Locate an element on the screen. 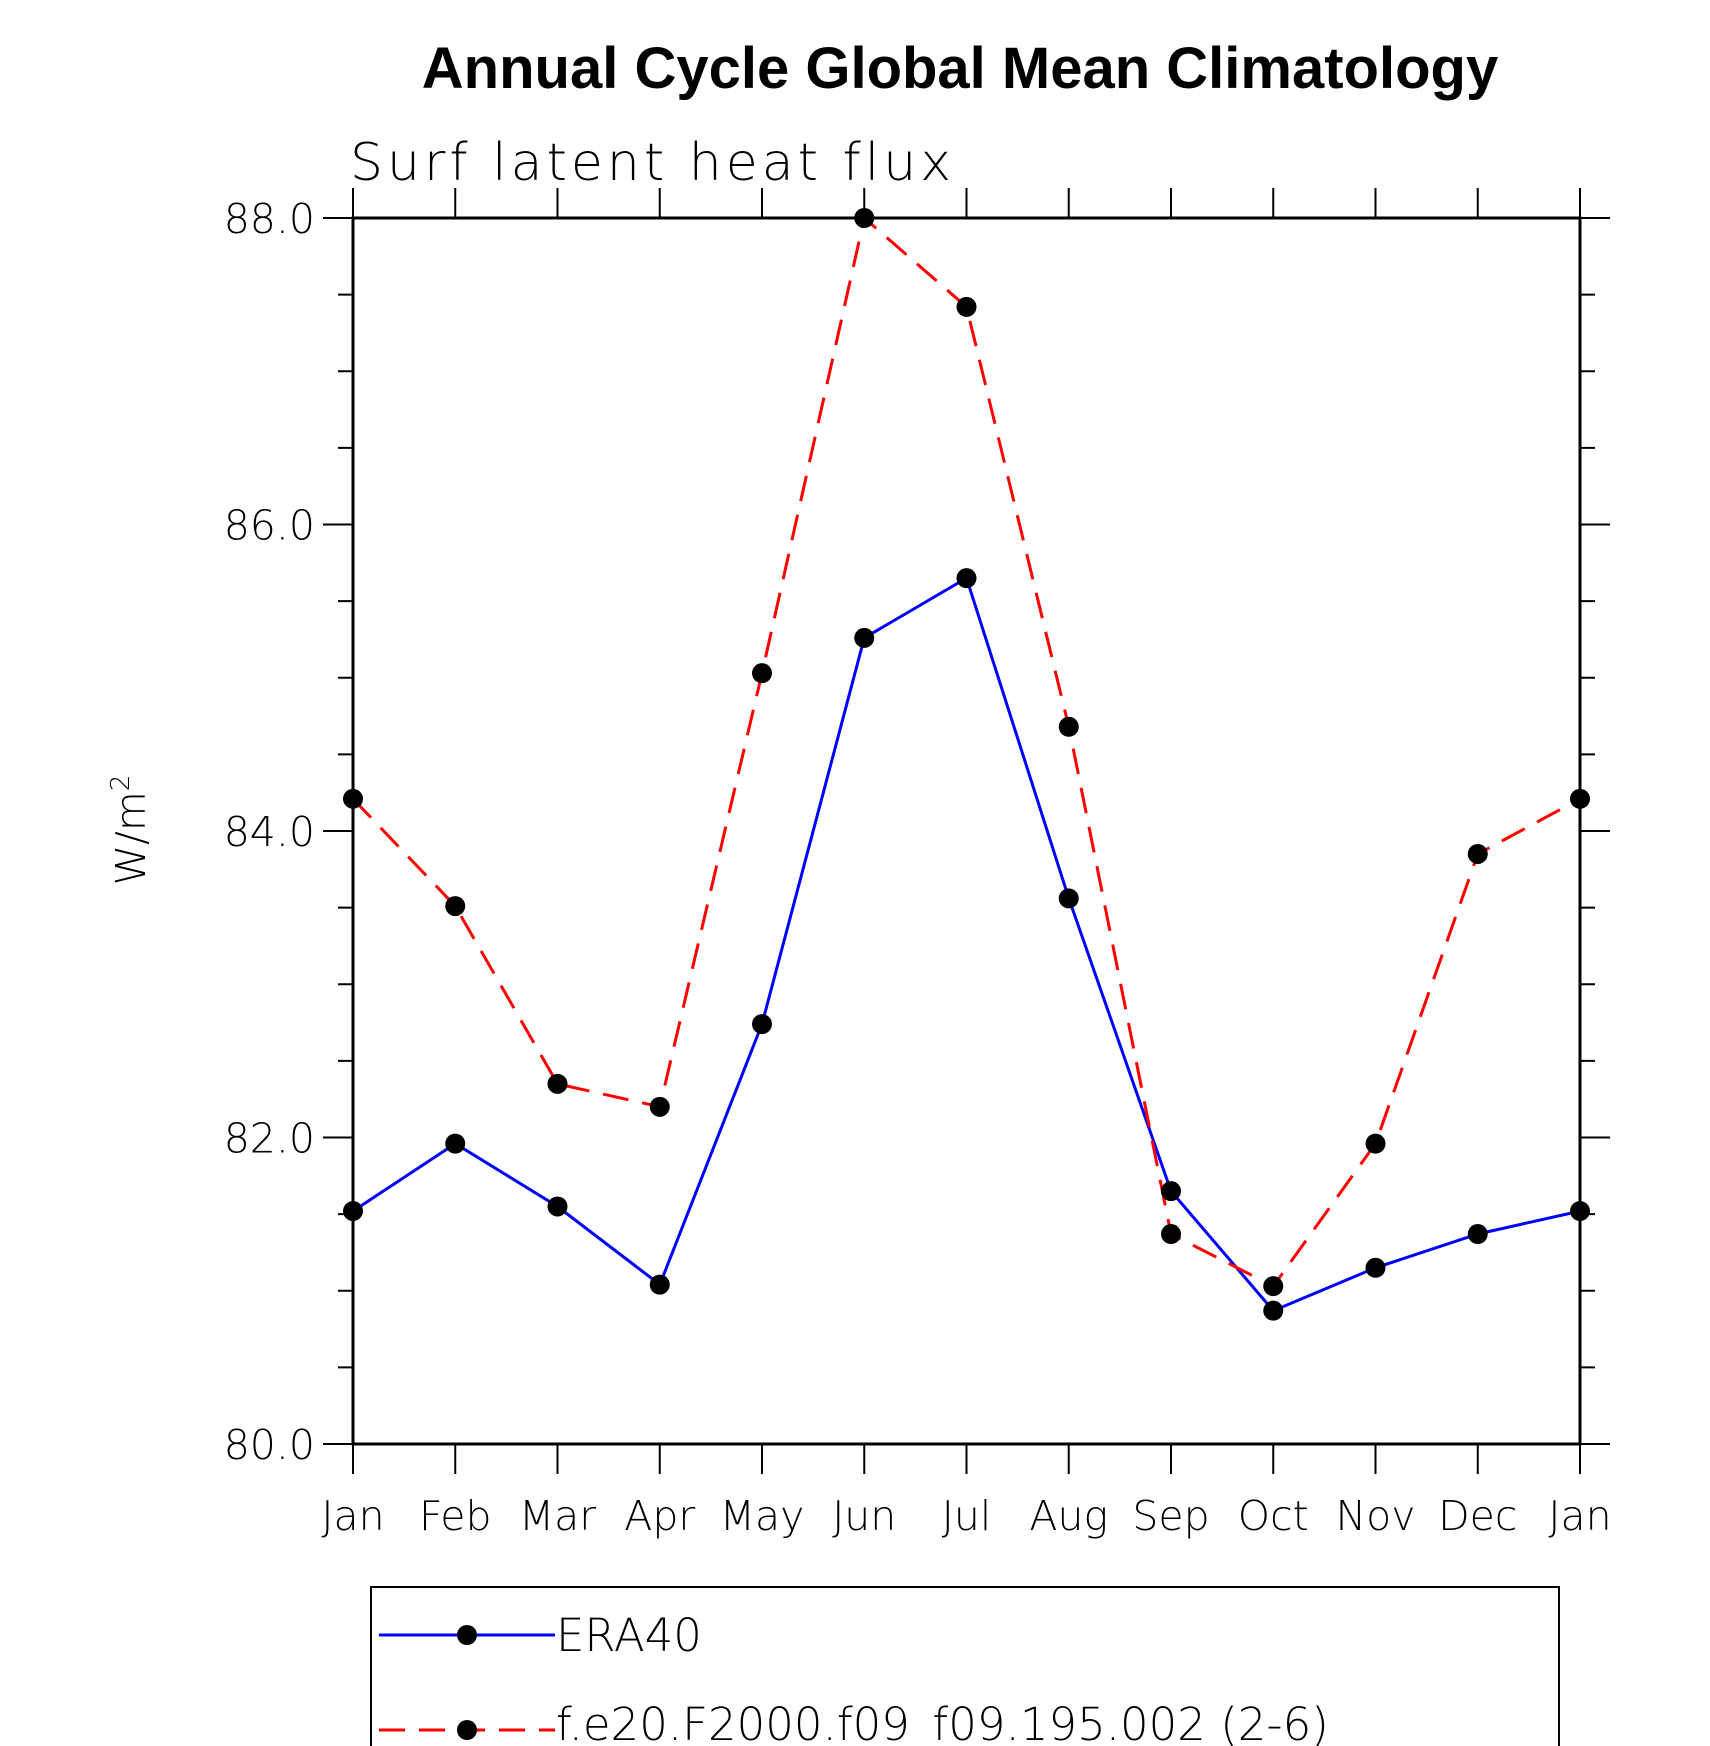  svg-text: W/m2 is located at coordinates (130, 830).